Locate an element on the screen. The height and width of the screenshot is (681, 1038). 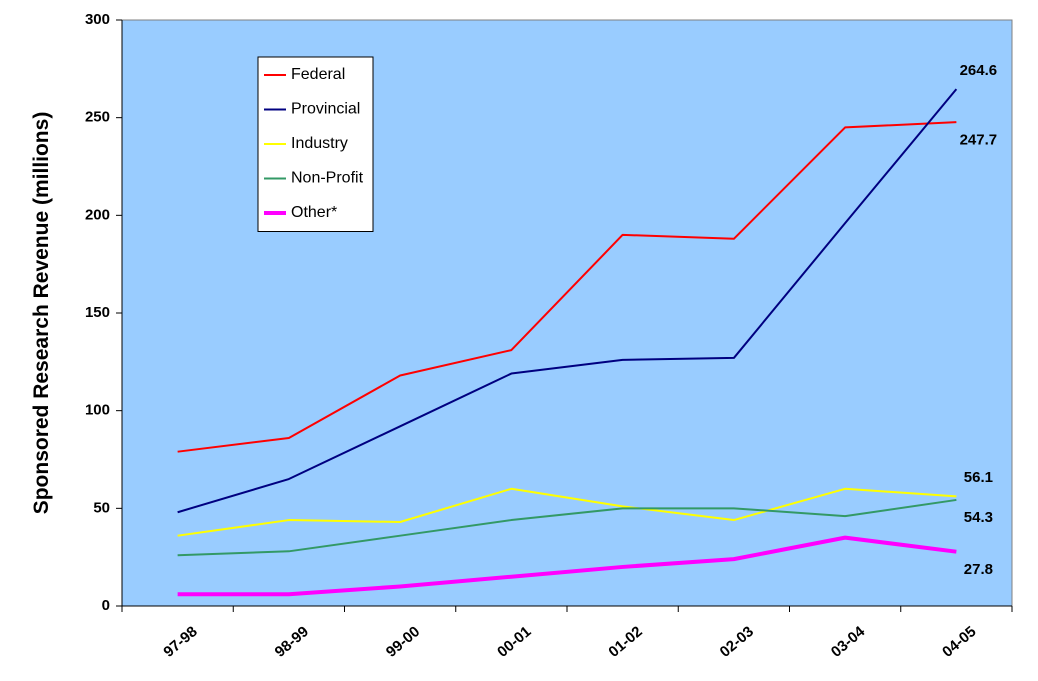
y-tick-label: 250 is located at coordinates (97, 117).